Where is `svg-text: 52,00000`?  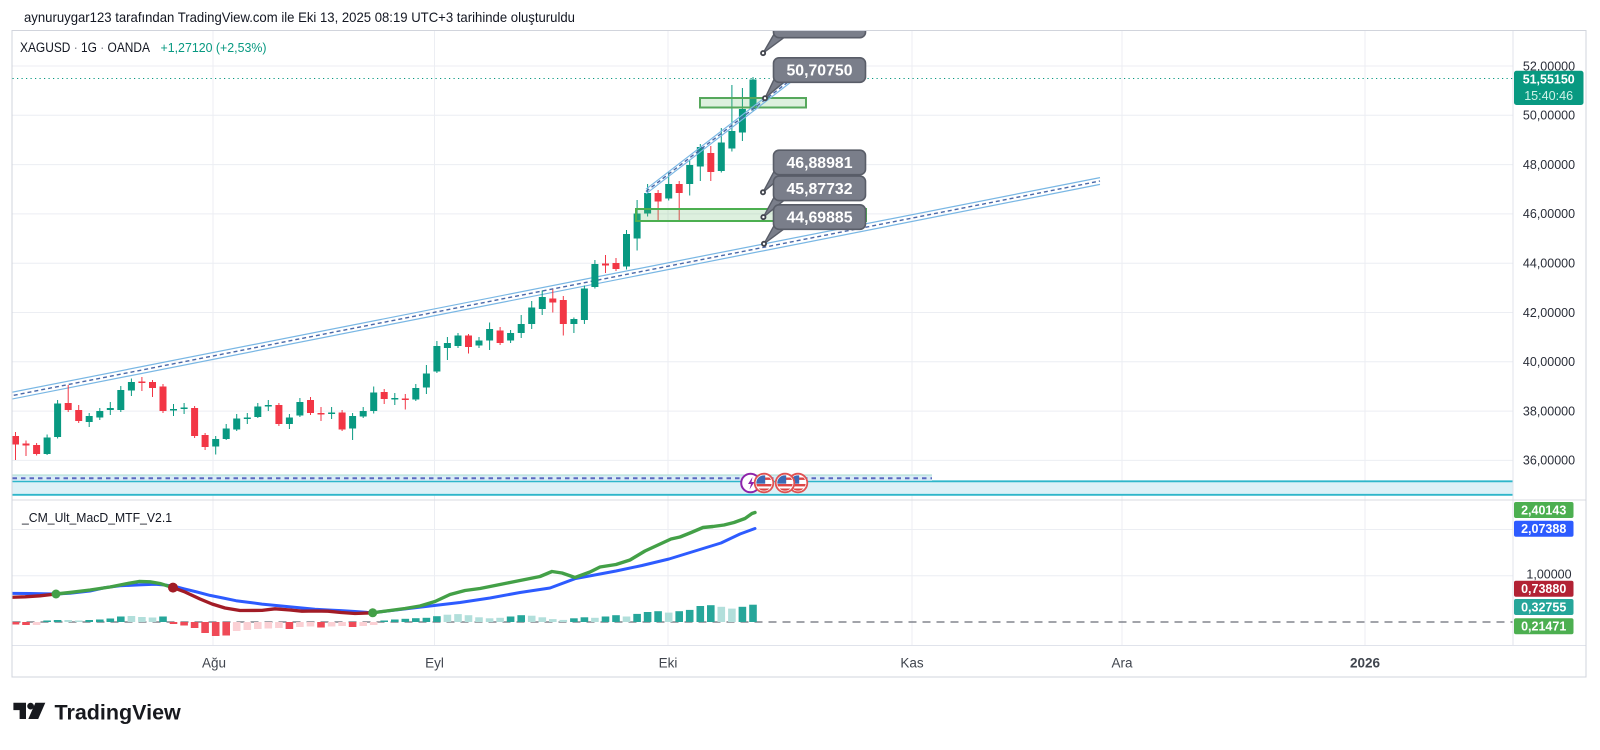
svg-text: 52,00000 is located at coordinates (1549, 66).